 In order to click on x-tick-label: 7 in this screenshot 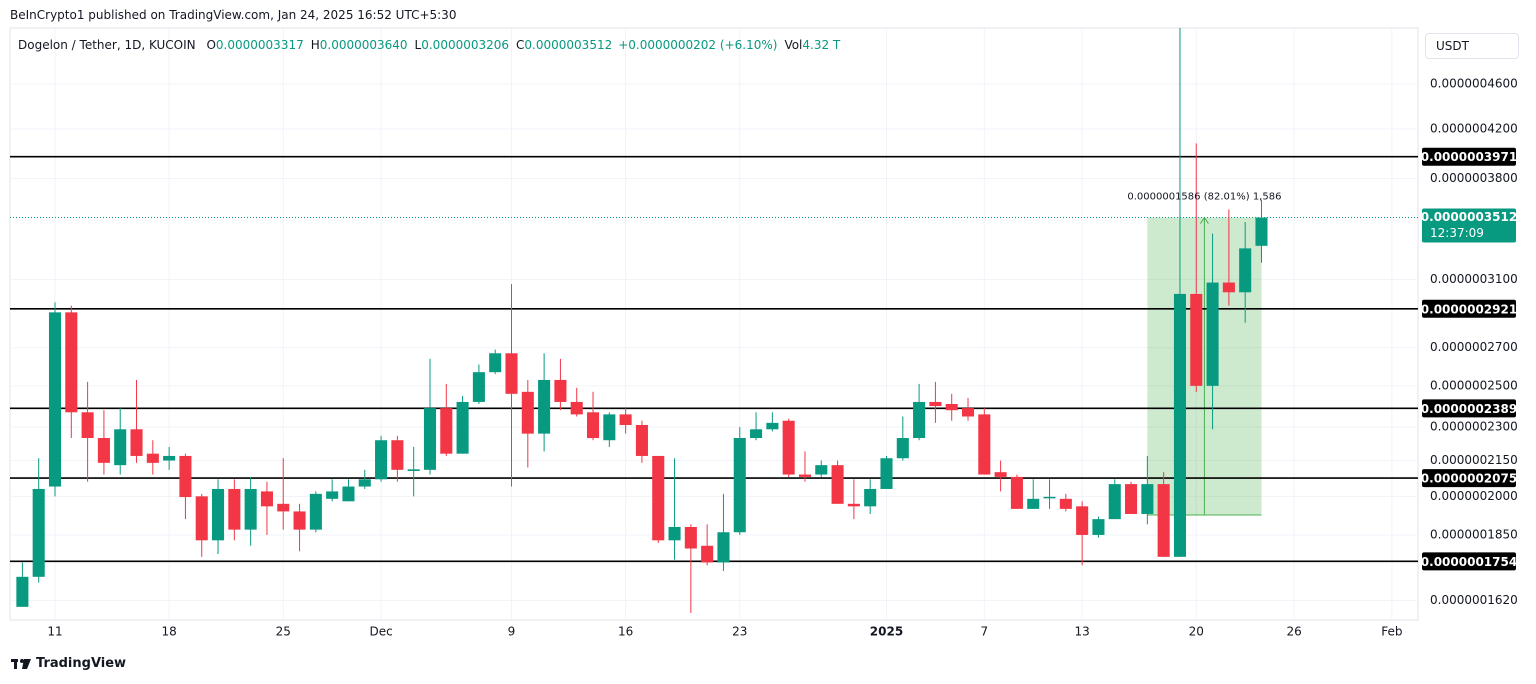, I will do `click(984, 632)`.